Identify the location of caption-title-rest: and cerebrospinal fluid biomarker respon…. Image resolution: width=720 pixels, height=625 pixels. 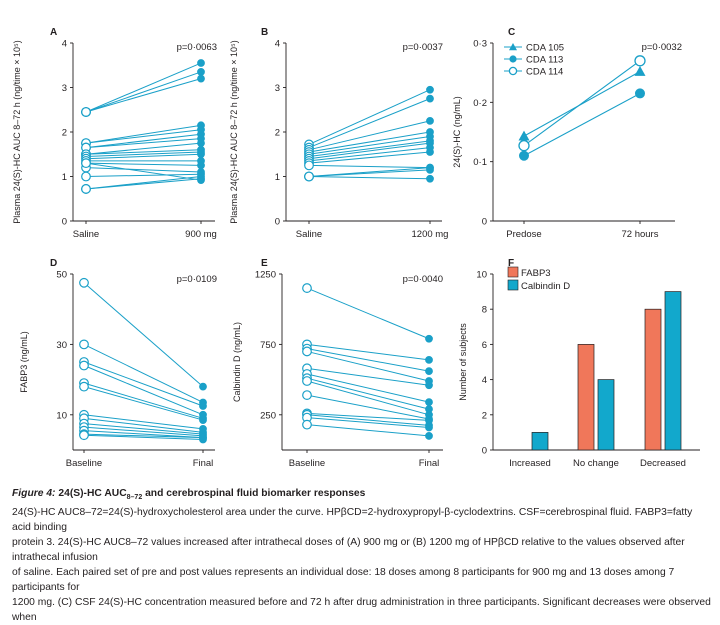
(254, 493).